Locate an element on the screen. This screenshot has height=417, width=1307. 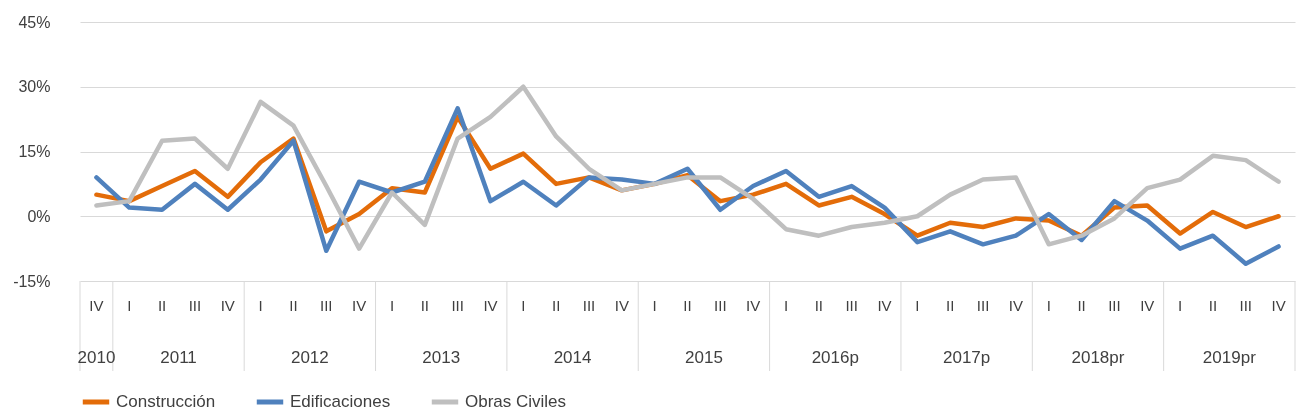
text: 2013 is located at coordinates (441, 357).